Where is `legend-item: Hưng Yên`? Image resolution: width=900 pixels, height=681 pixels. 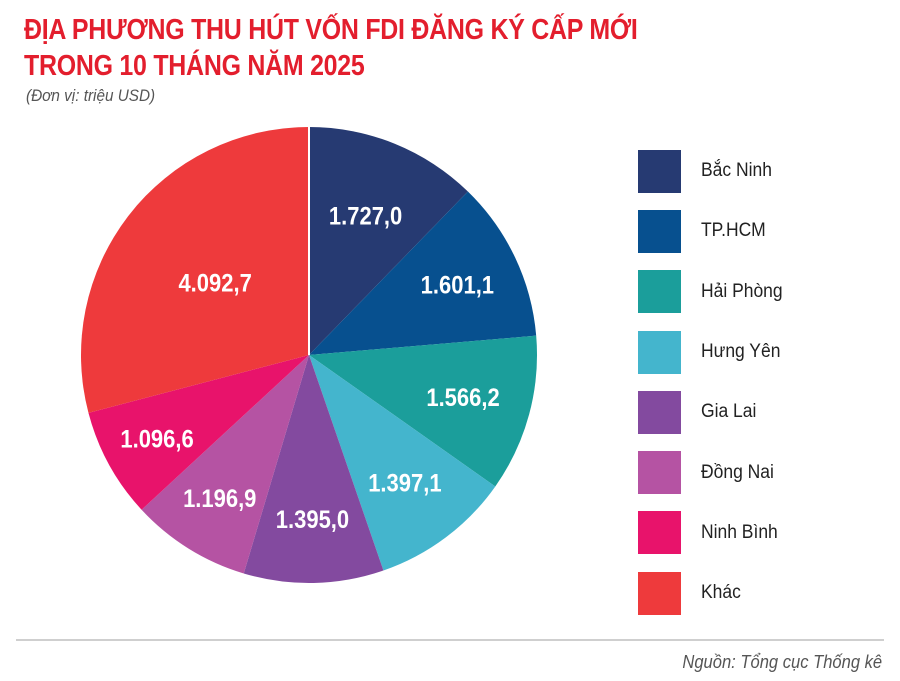
legend-item: Hưng Yên is located at coordinates (714, 352).